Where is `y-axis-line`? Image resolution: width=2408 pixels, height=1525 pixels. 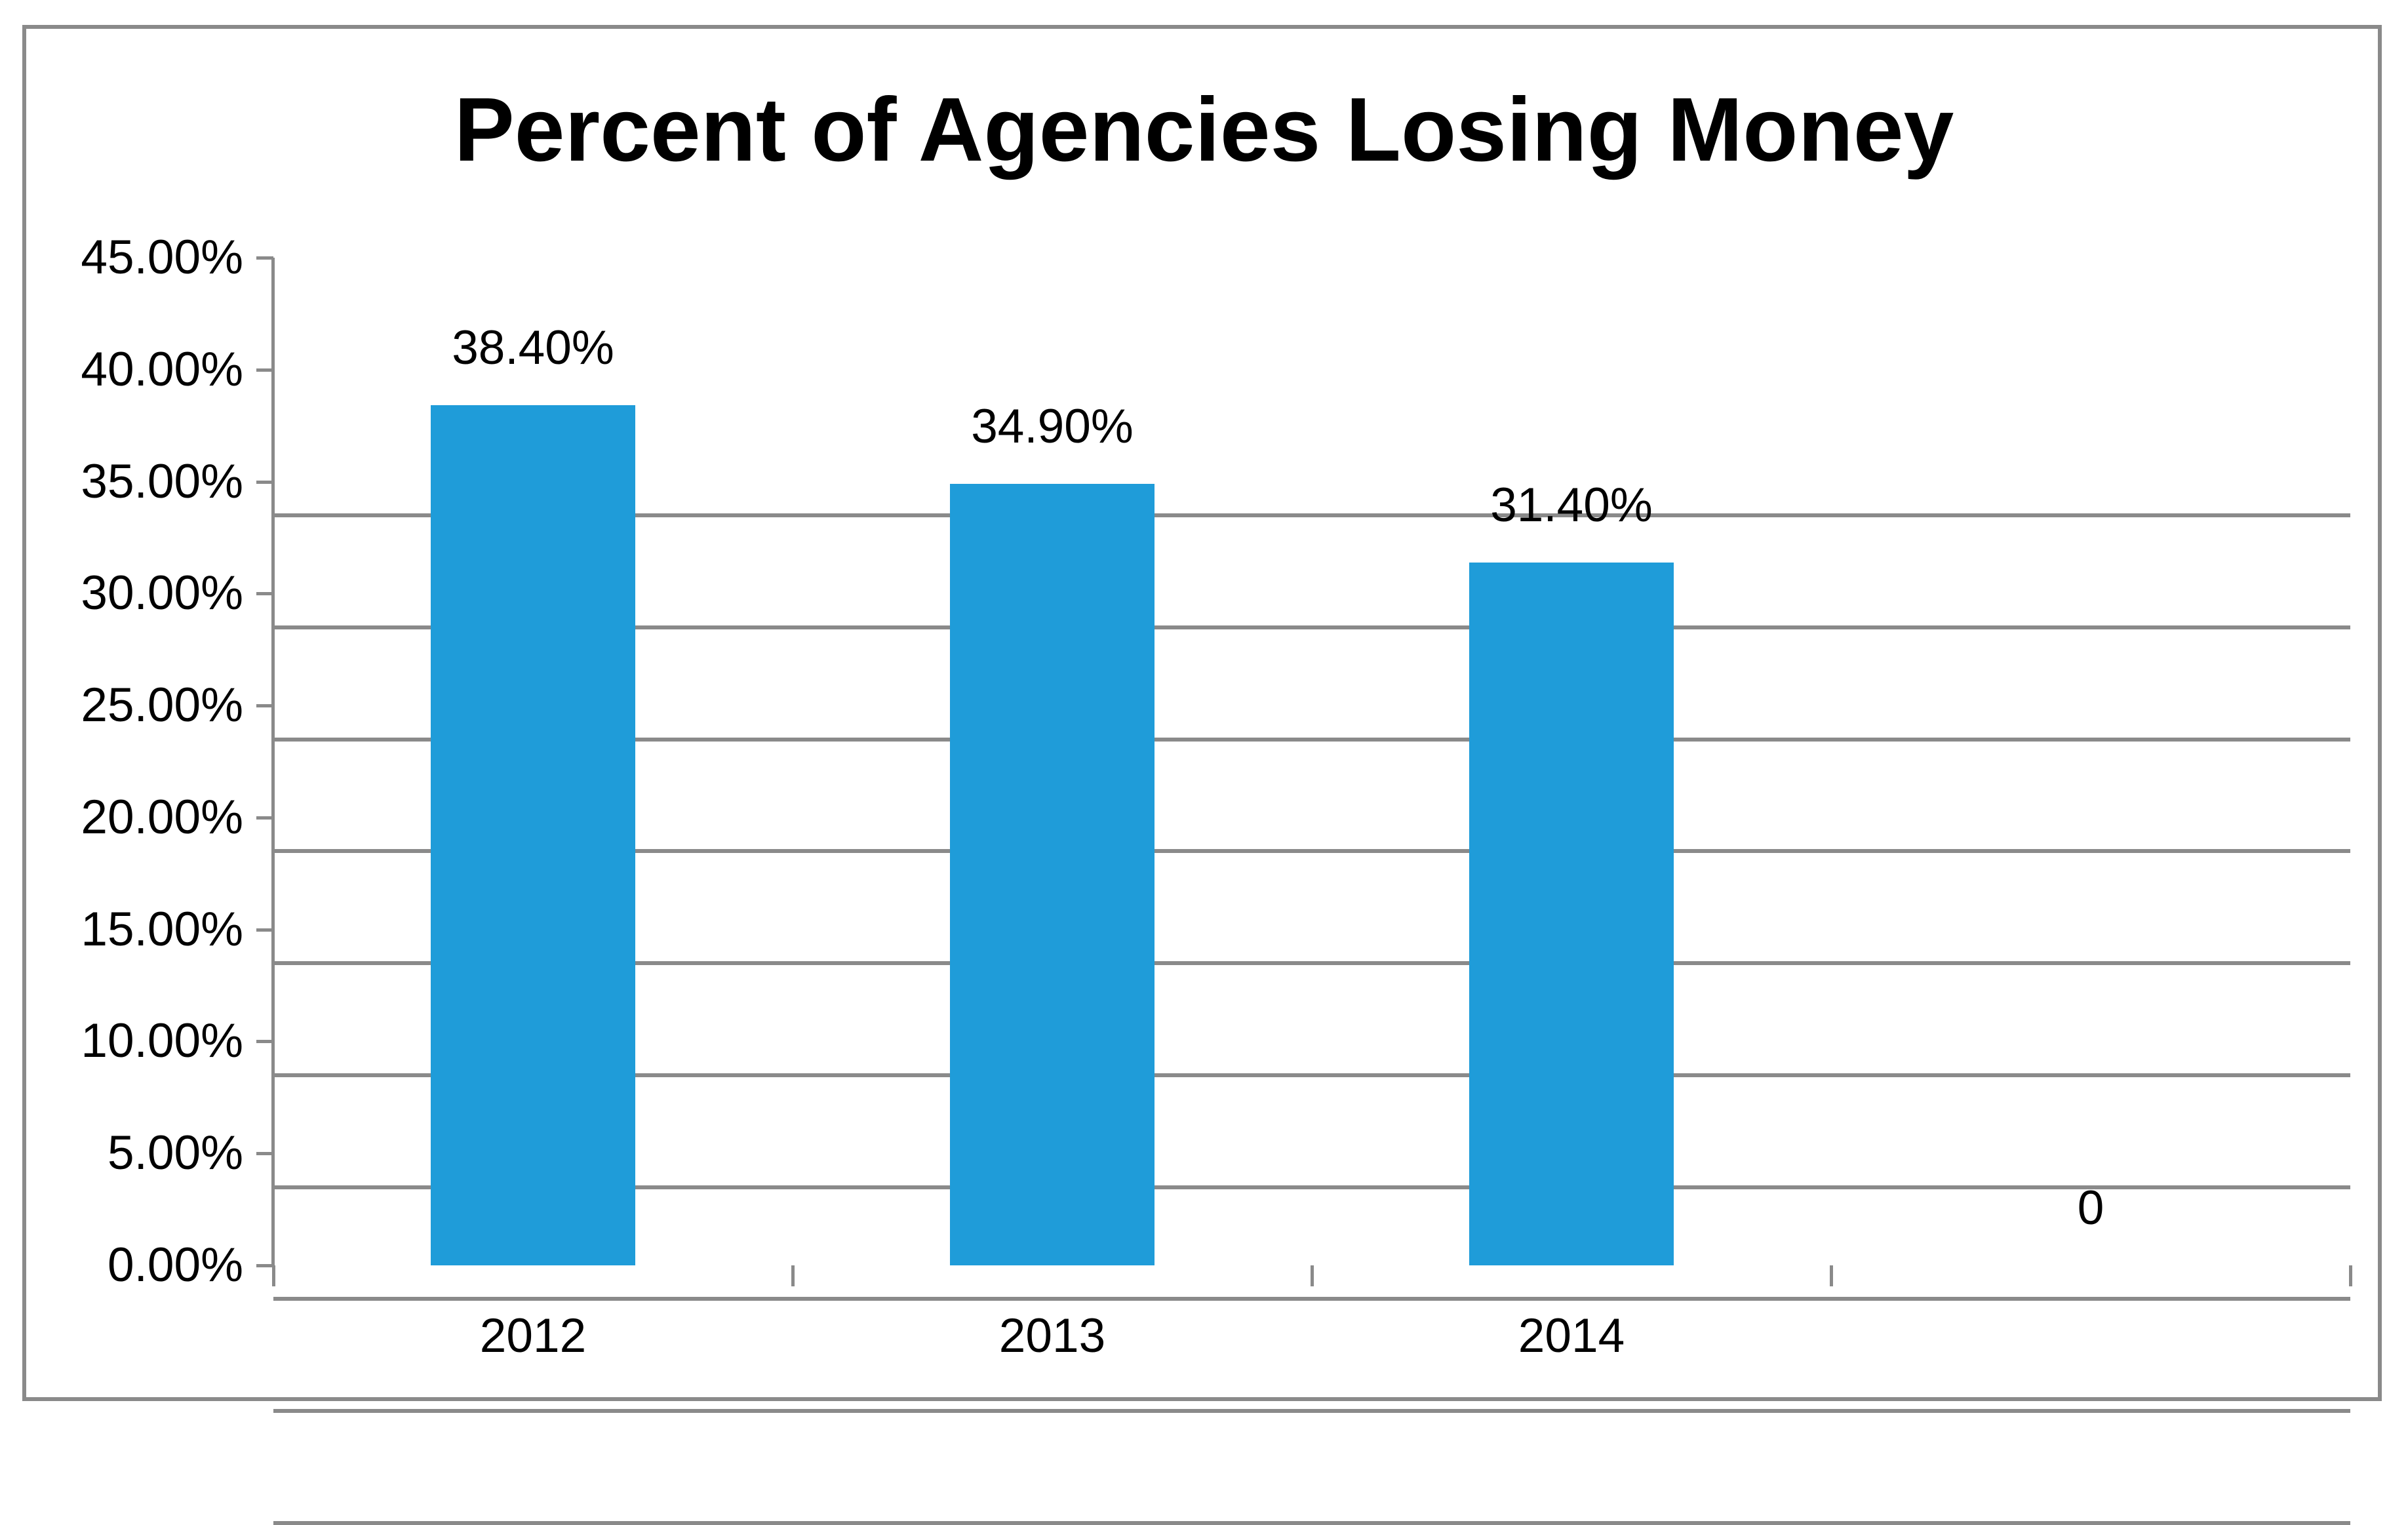
y-axis-line is located at coordinates (273, 762).